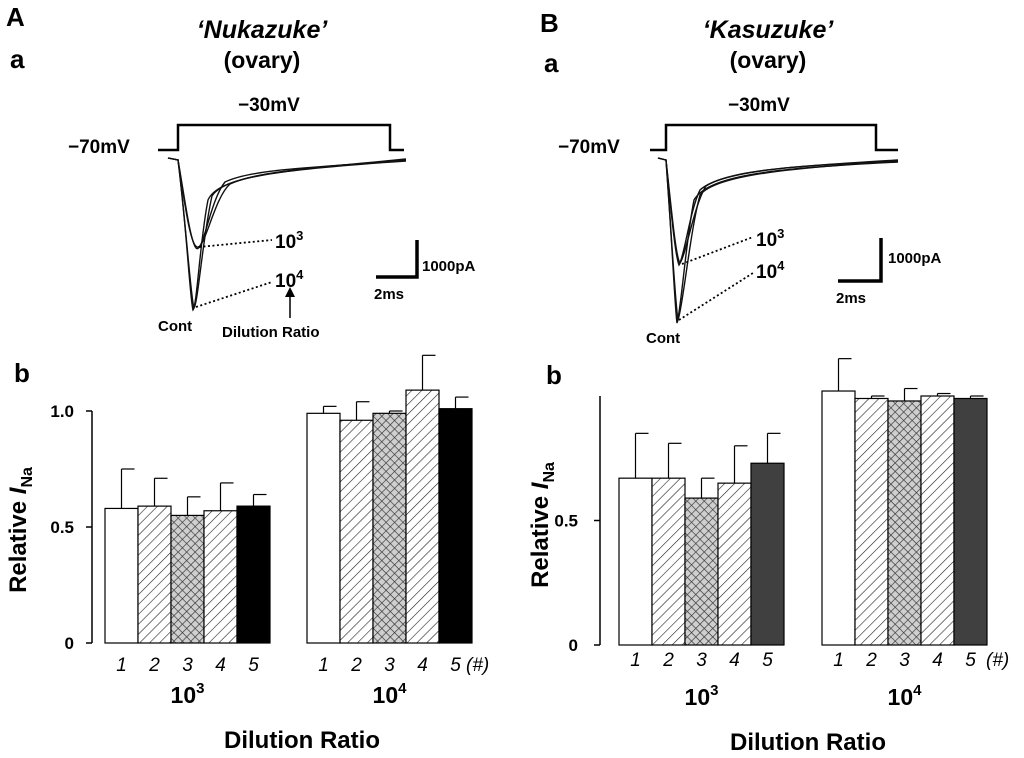 The height and width of the screenshot is (758, 1024). I want to click on panel-a-sub-b: b, so click(22, 373).